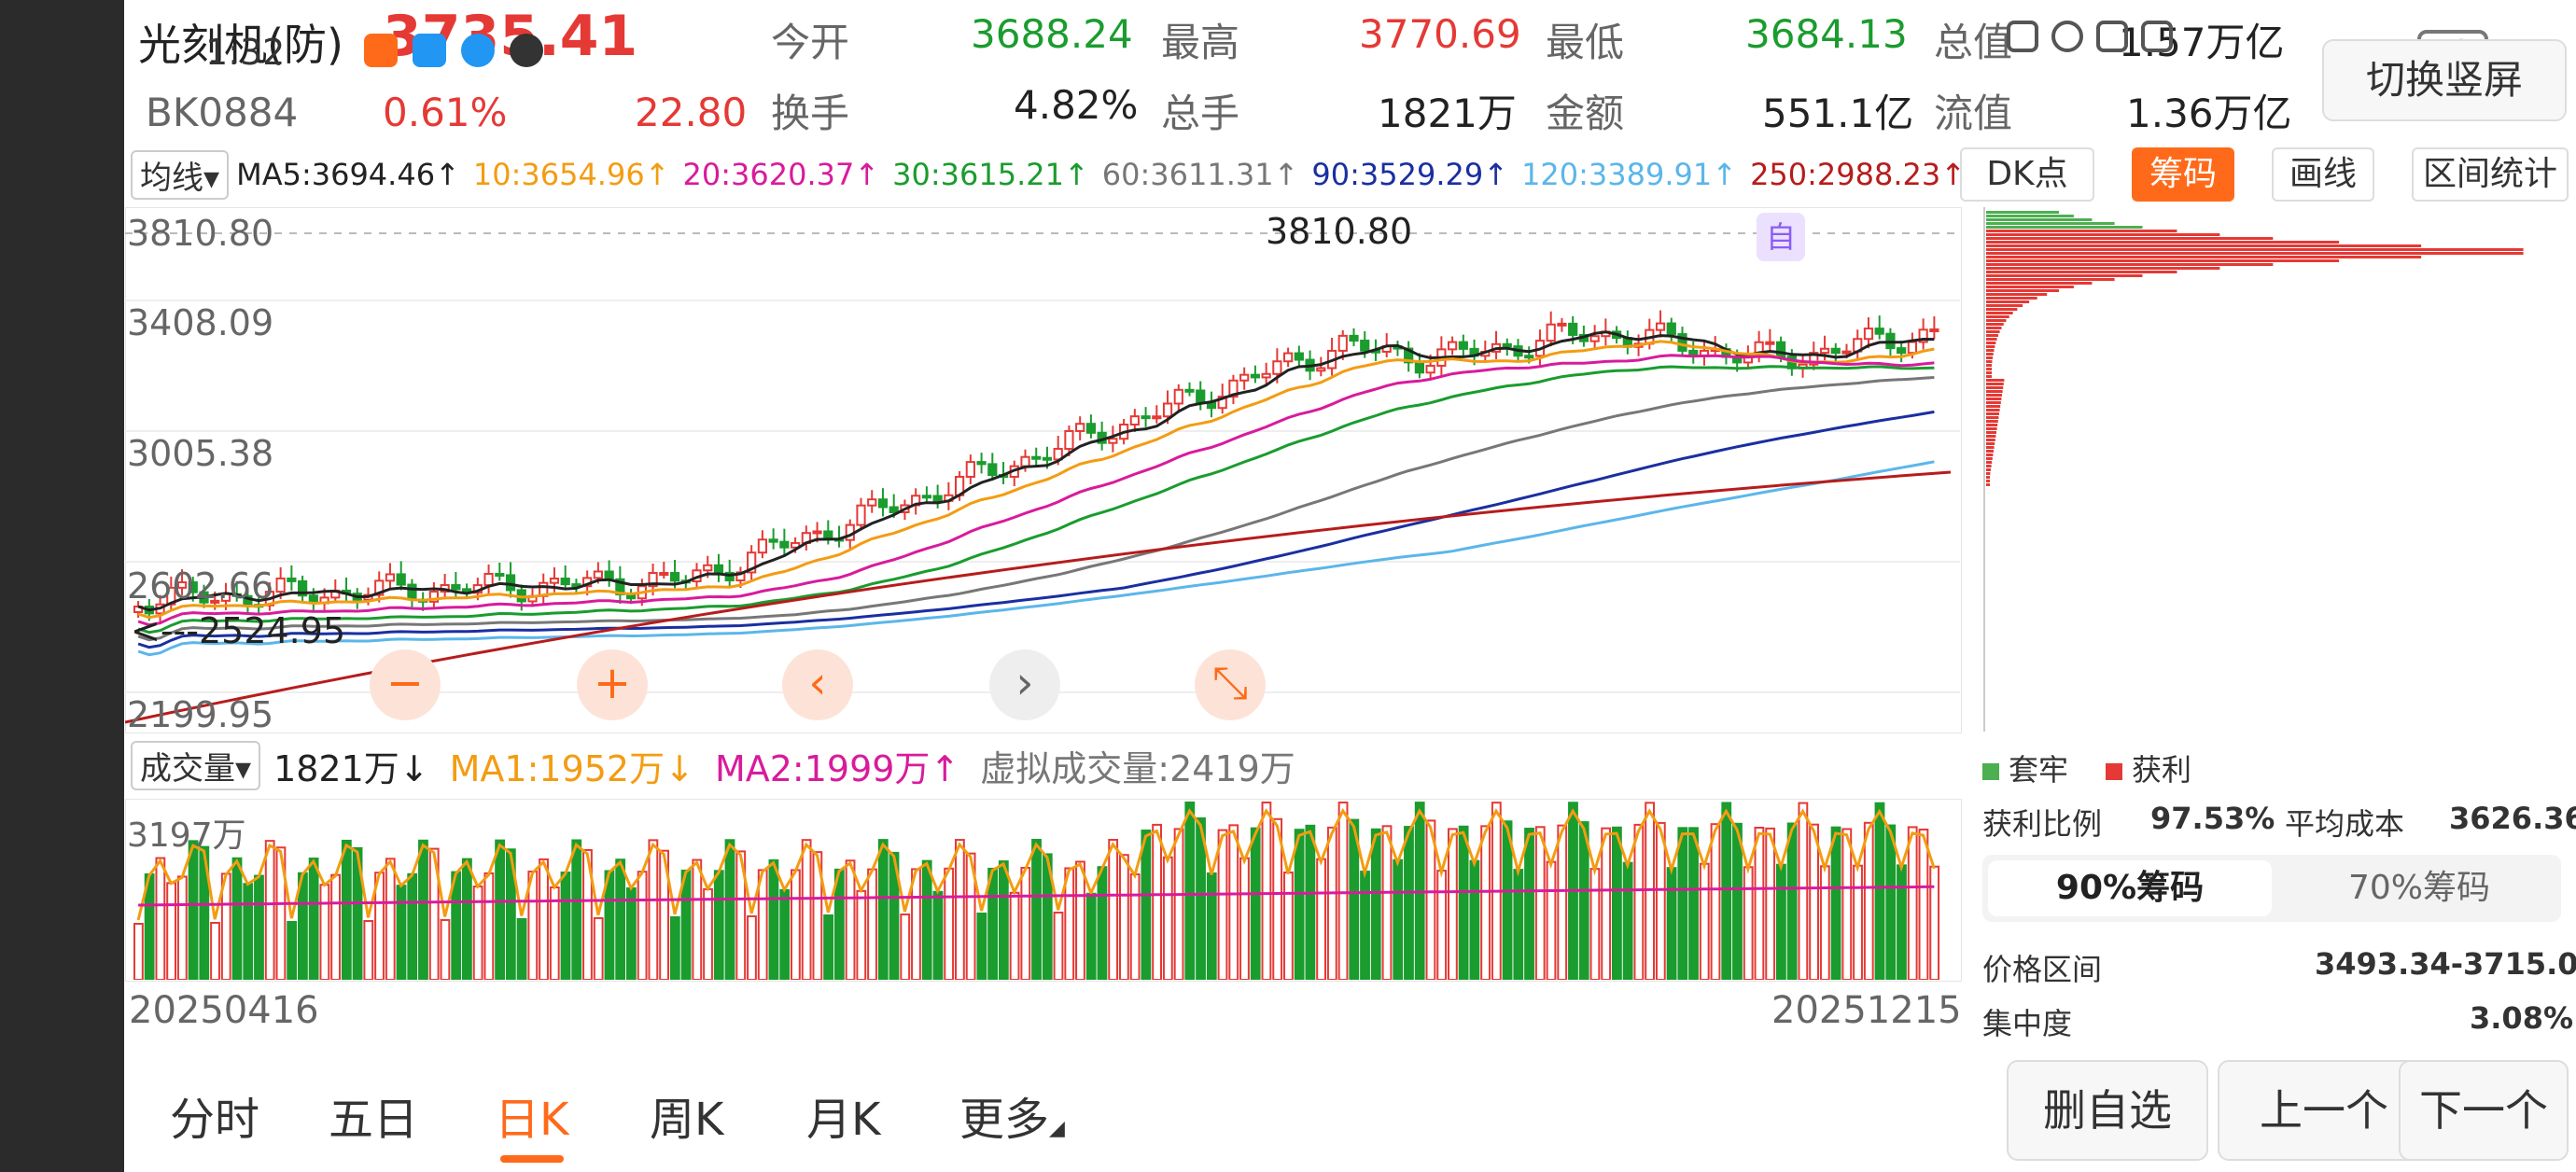 The height and width of the screenshot is (1172, 2576). What do you see at coordinates (2042, 824) in the screenshot?
I see `profit-ratio-label: 获利比例` at bounding box center [2042, 824].